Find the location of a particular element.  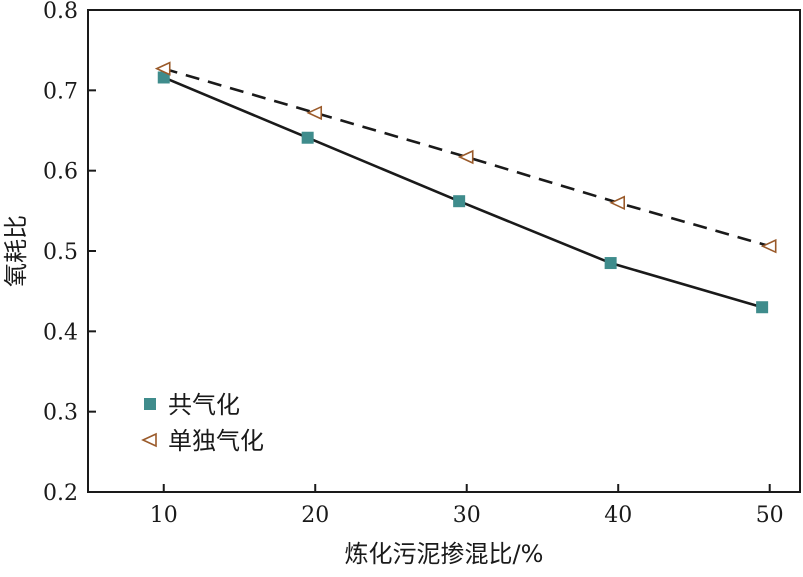

y-axis-ticks: 0.2 0.3 0.4 0.5 0.6 0.7 0.8 is located at coordinates (69, 253).